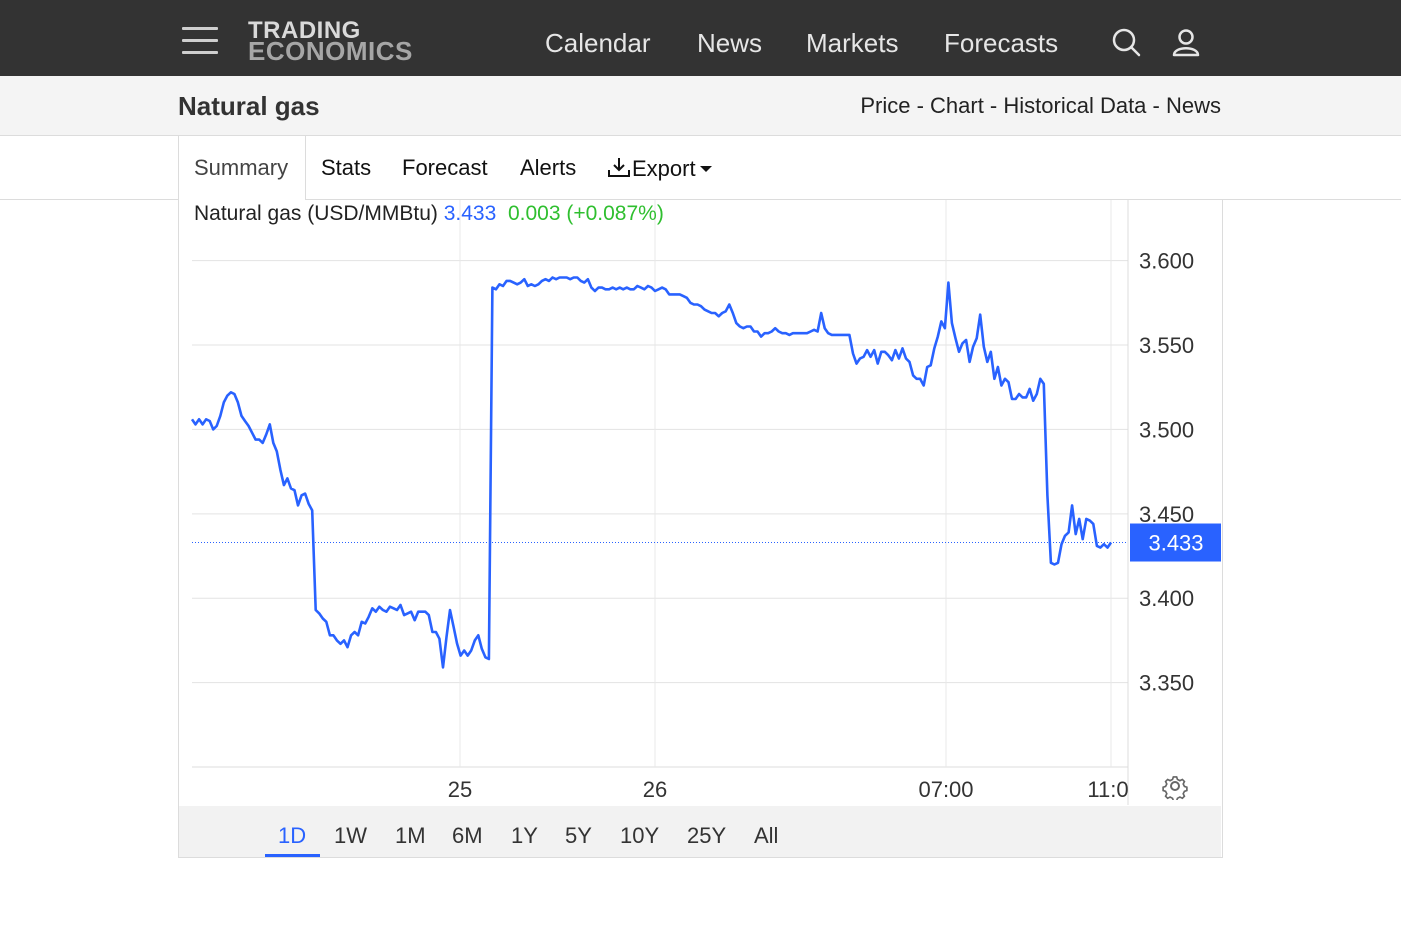  Describe the element at coordinates (292, 835) in the screenshot. I see `range-1d: 1D` at that location.